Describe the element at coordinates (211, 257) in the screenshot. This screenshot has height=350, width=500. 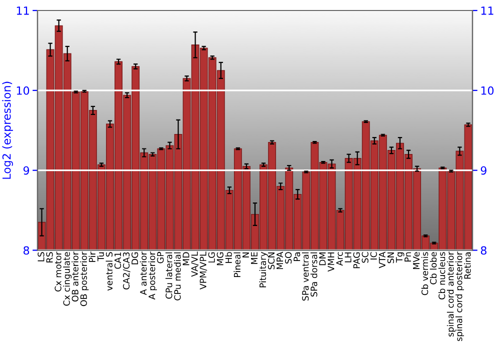
I see `x-tick-label: LG` at that location.